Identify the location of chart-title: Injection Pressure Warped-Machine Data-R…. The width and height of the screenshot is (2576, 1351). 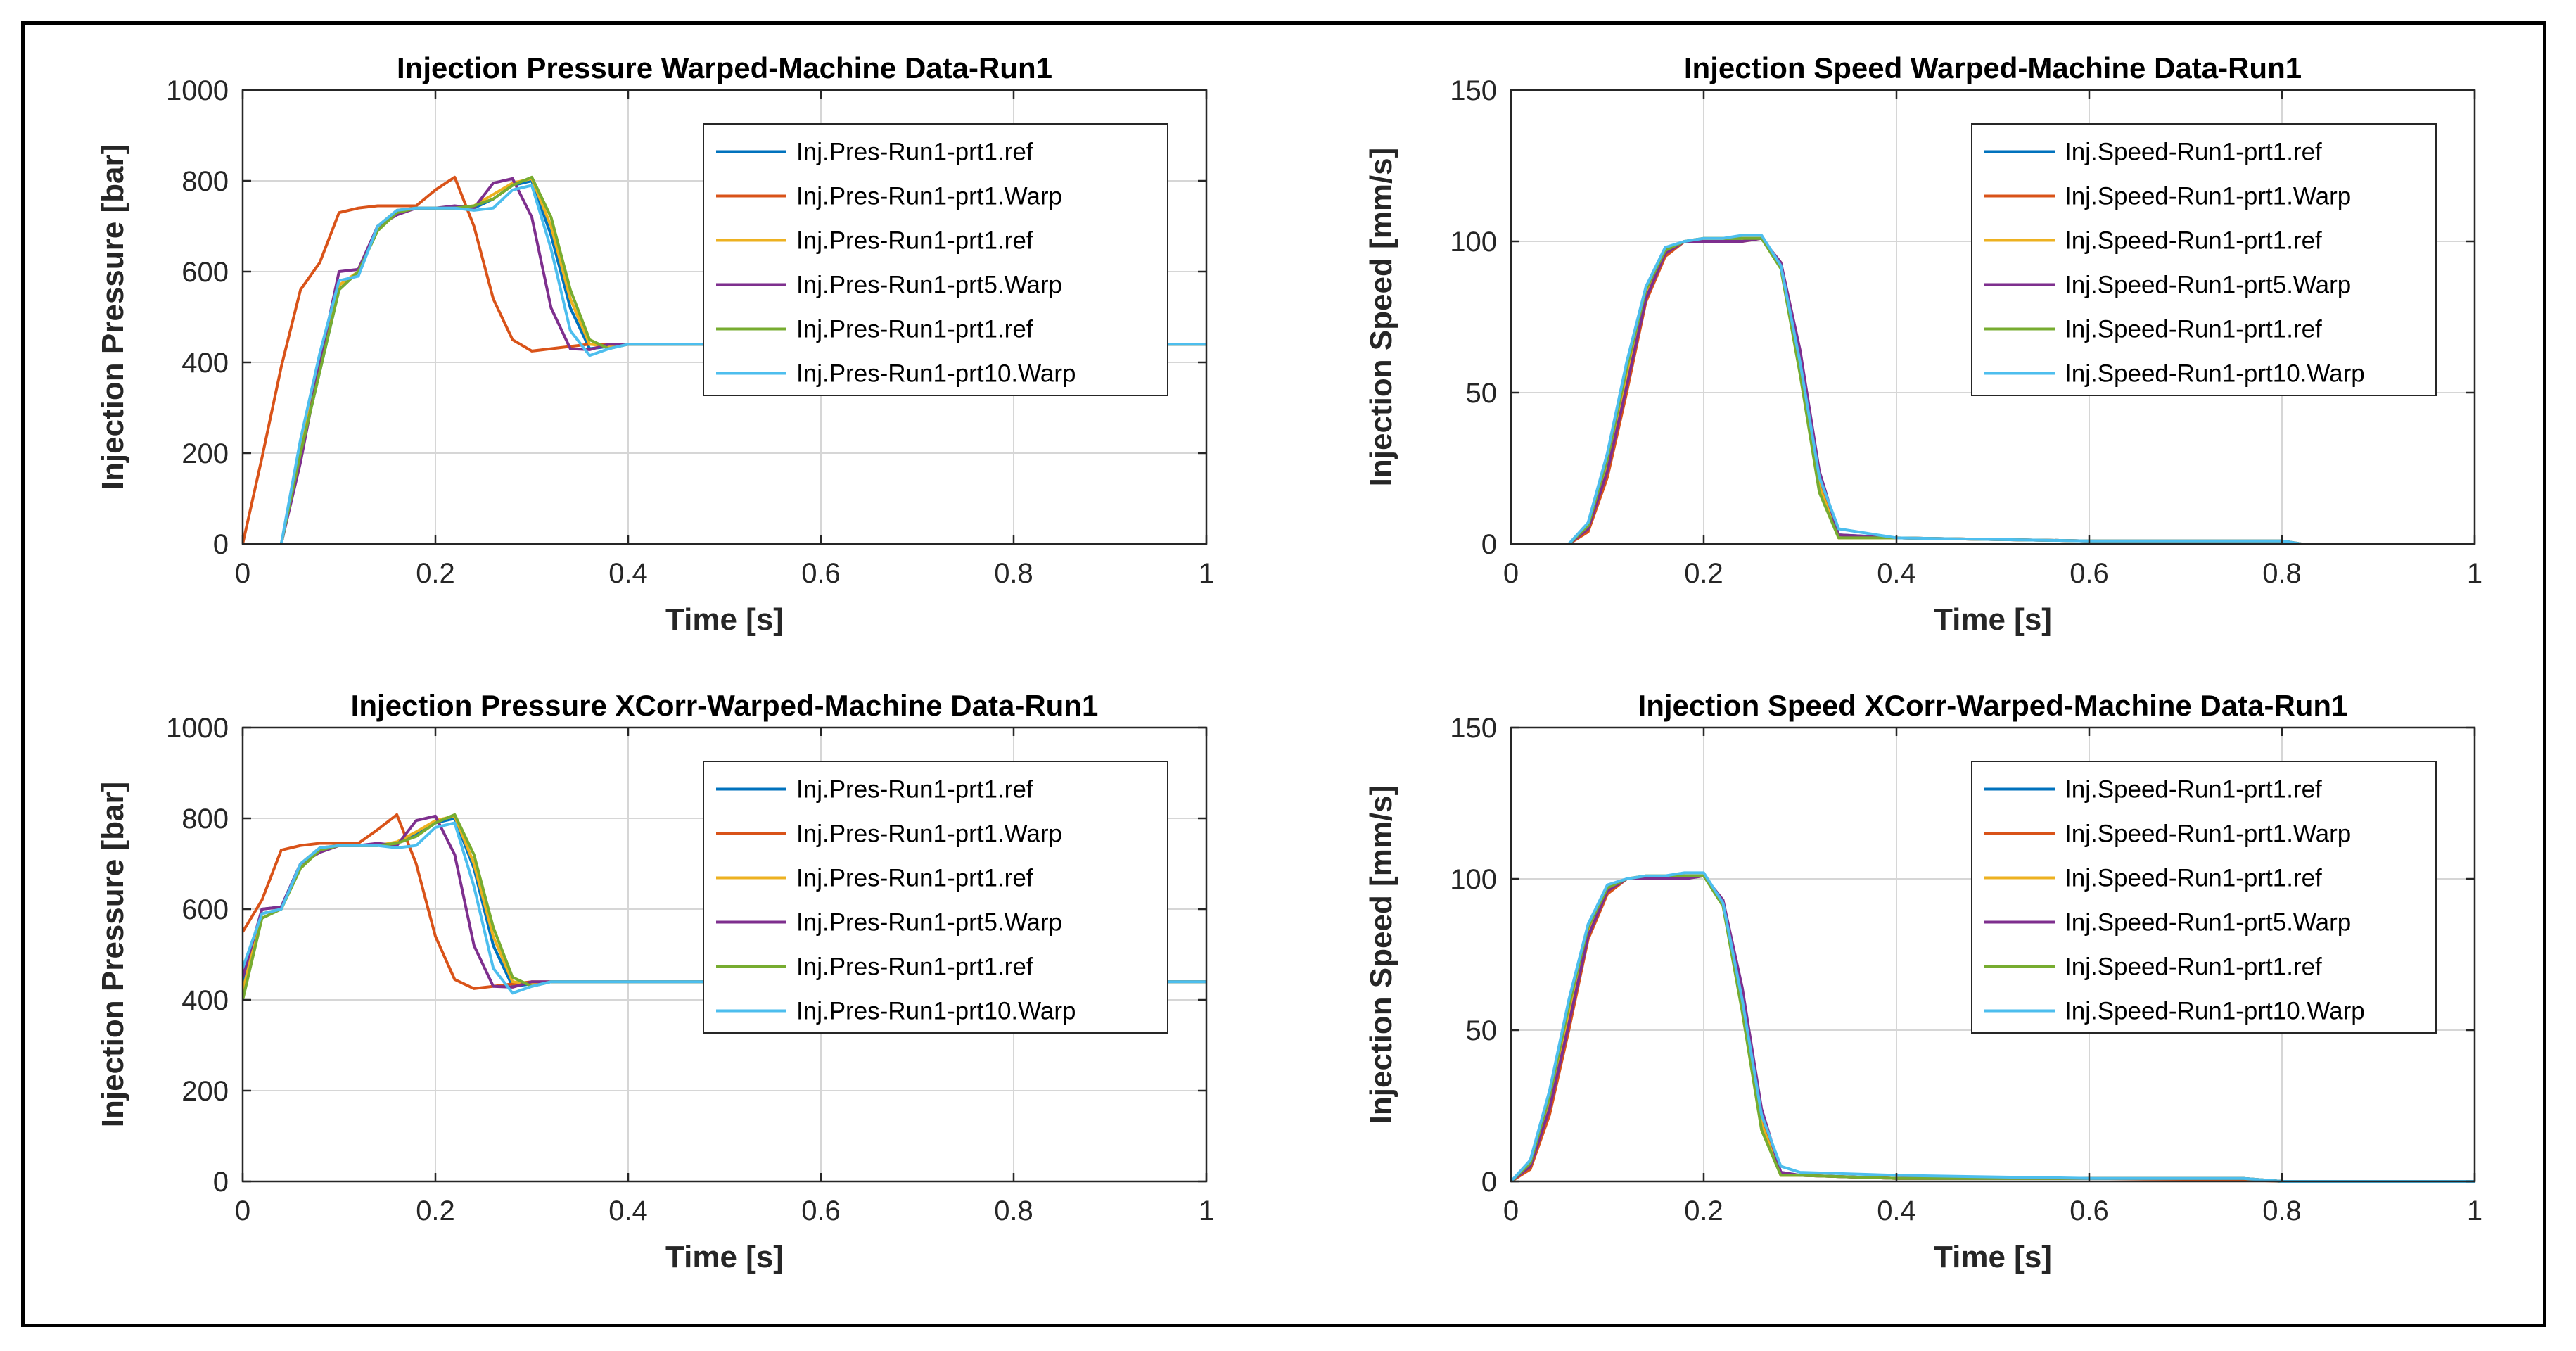
(724, 67).